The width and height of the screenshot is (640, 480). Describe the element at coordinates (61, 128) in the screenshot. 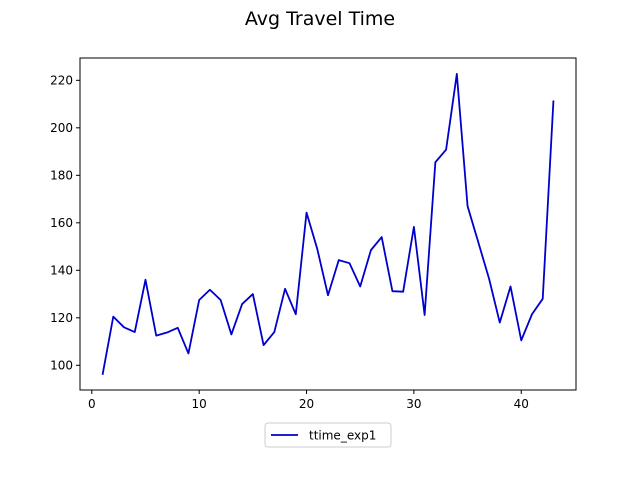

I see `y-tick-label: 200` at that location.